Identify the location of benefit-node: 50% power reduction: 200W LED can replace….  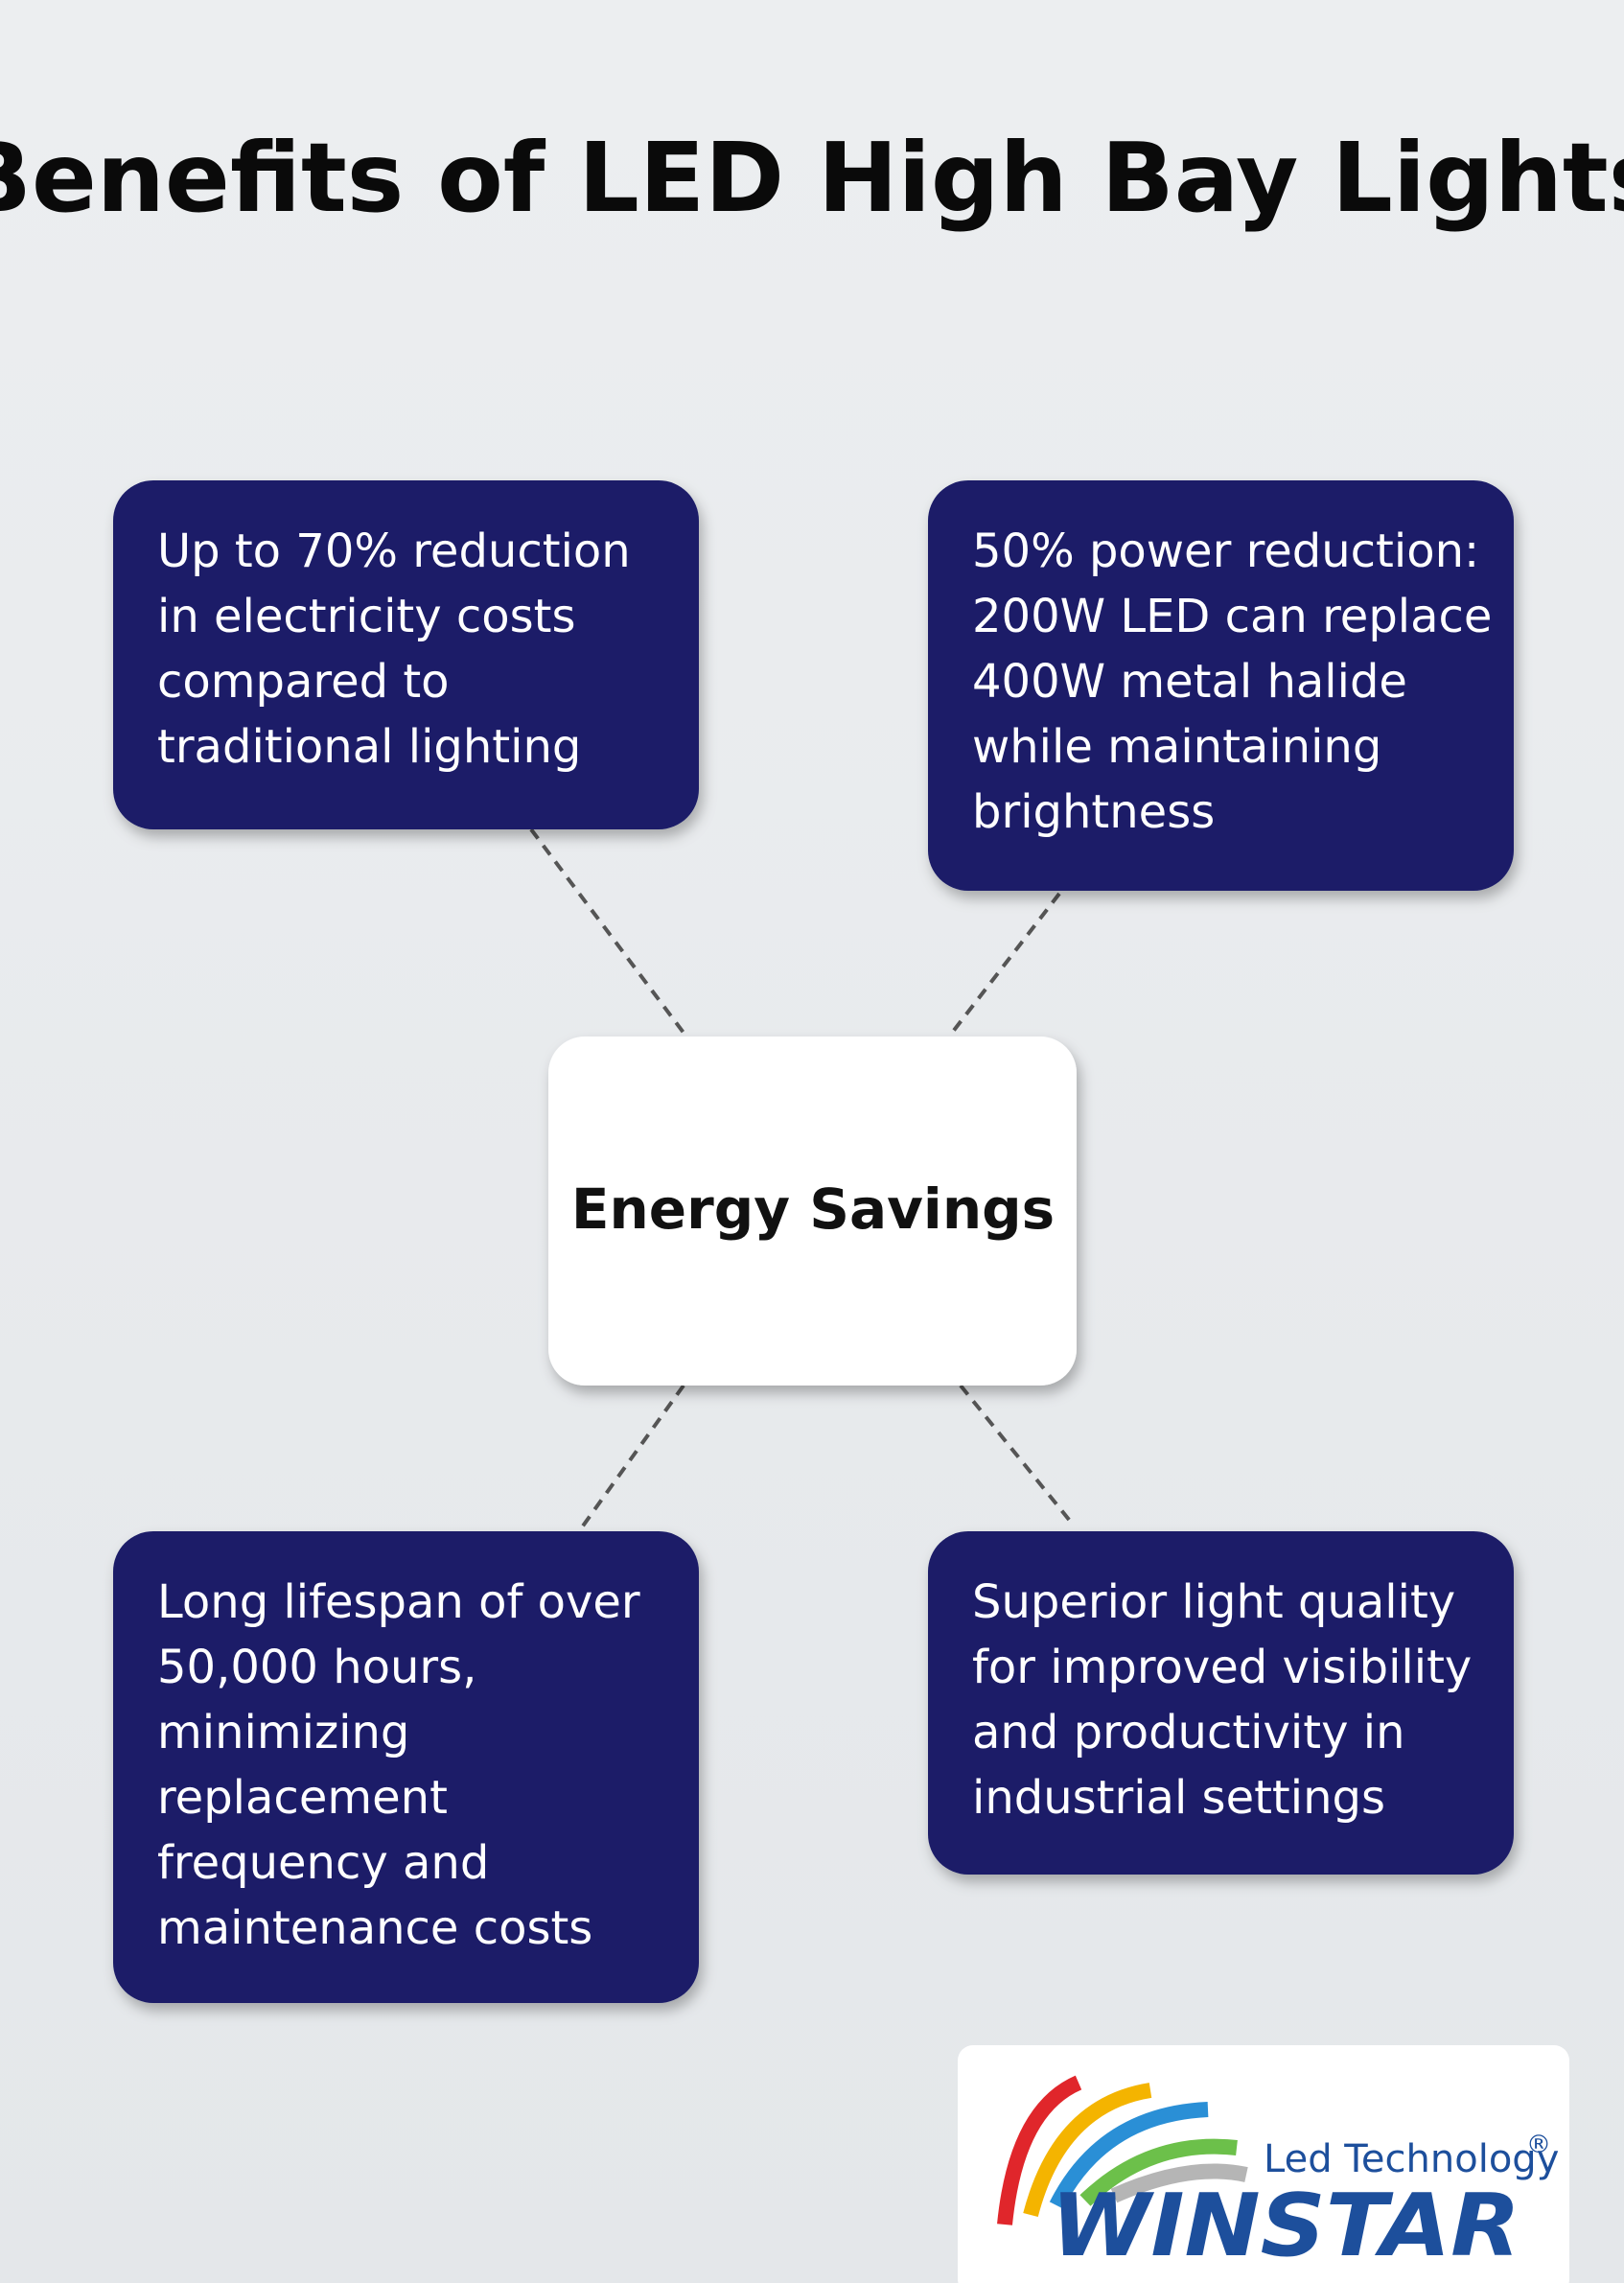
(1221, 685).